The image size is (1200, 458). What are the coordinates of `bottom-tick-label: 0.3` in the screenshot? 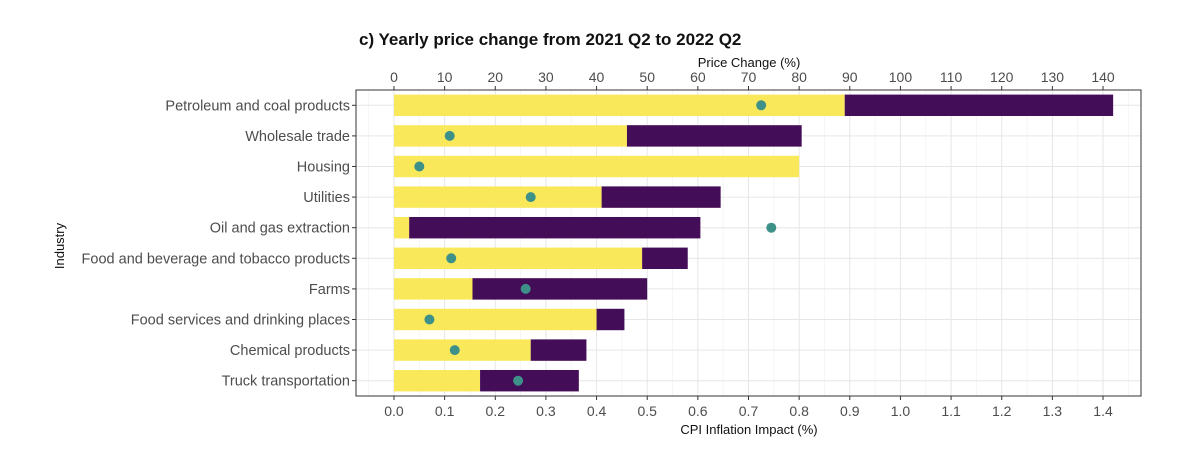 It's located at (546, 411).